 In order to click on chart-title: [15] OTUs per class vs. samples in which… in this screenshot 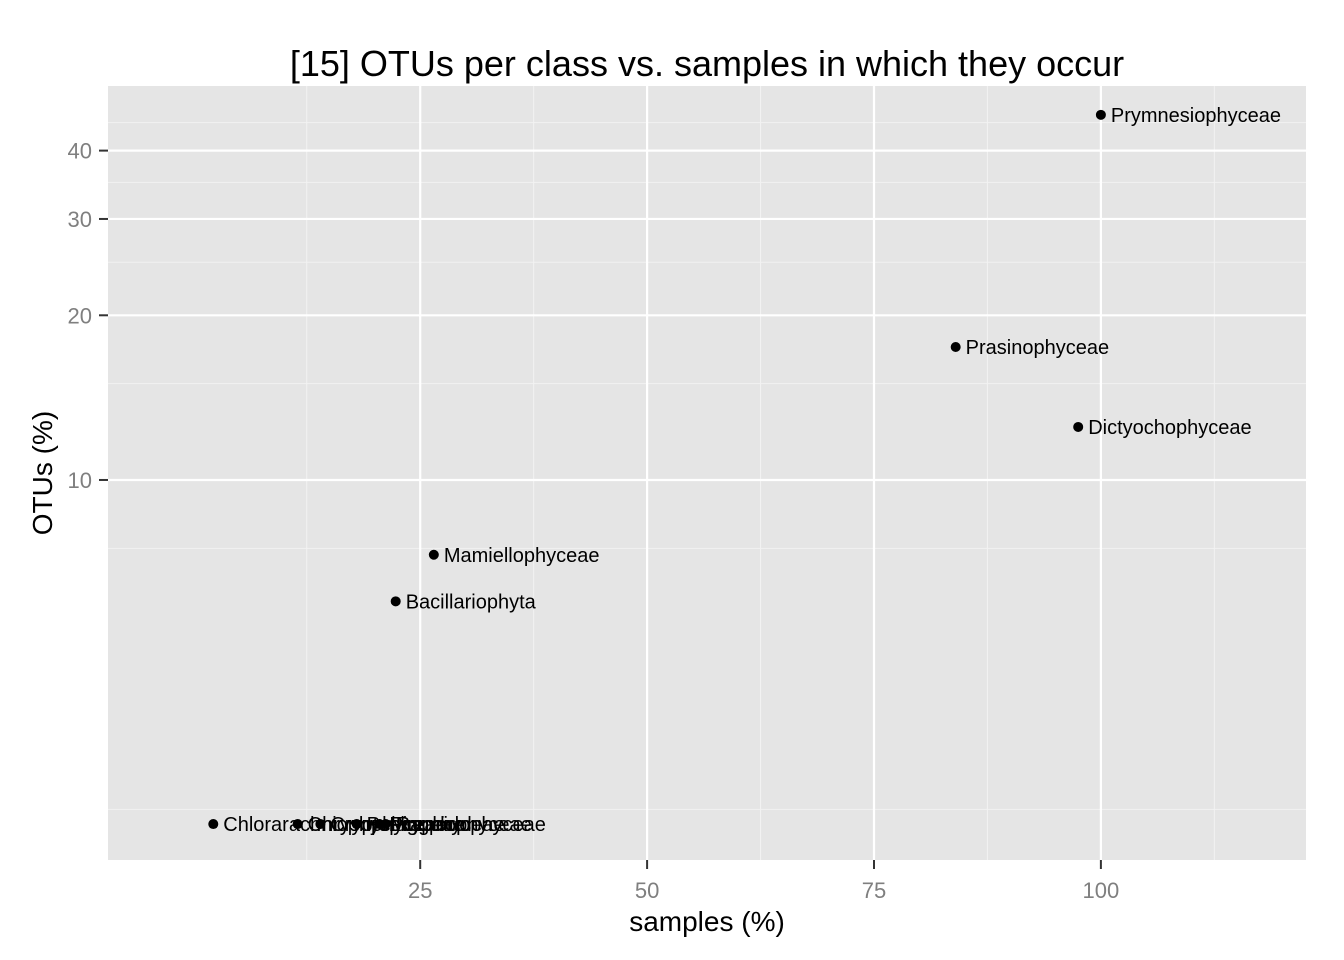, I will do `click(707, 63)`.